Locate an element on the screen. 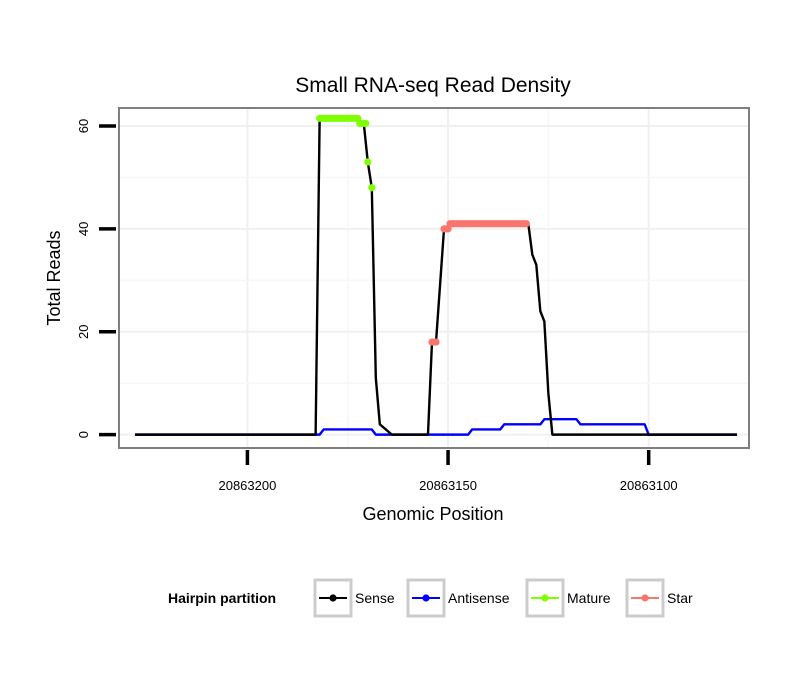 The height and width of the screenshot is (690, 810). y-tick-label: 0 is located at coordinates (83, 434).